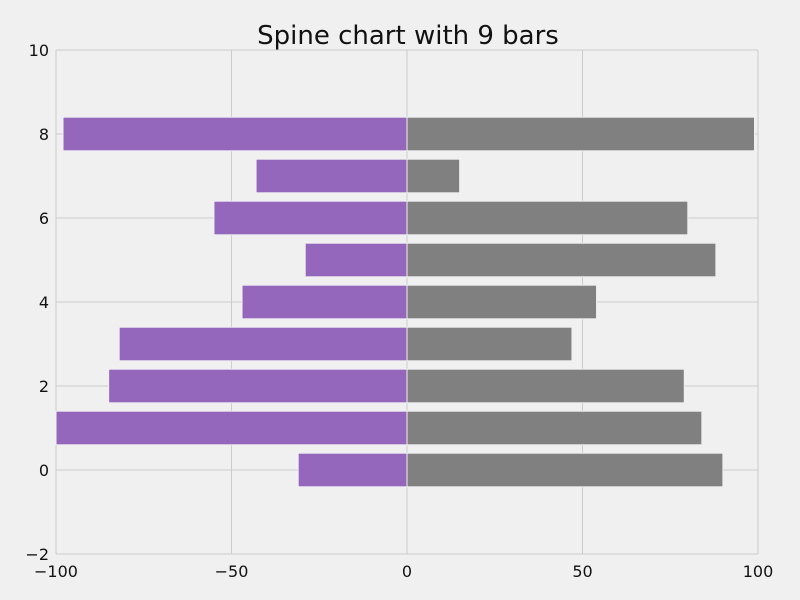 This screenshot has width=800, height=600. I want to click on x-tick-labels: −100 −50 0 50 100, so click(403, 571).